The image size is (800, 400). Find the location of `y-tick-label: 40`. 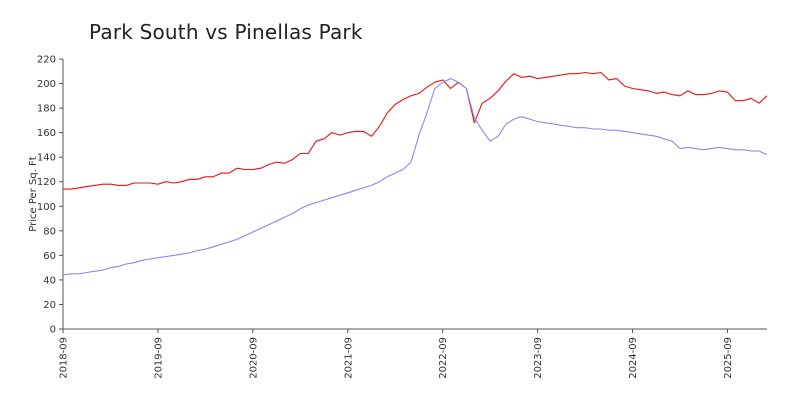

y-tick-label: 40 is located at coordinates (49, 280).